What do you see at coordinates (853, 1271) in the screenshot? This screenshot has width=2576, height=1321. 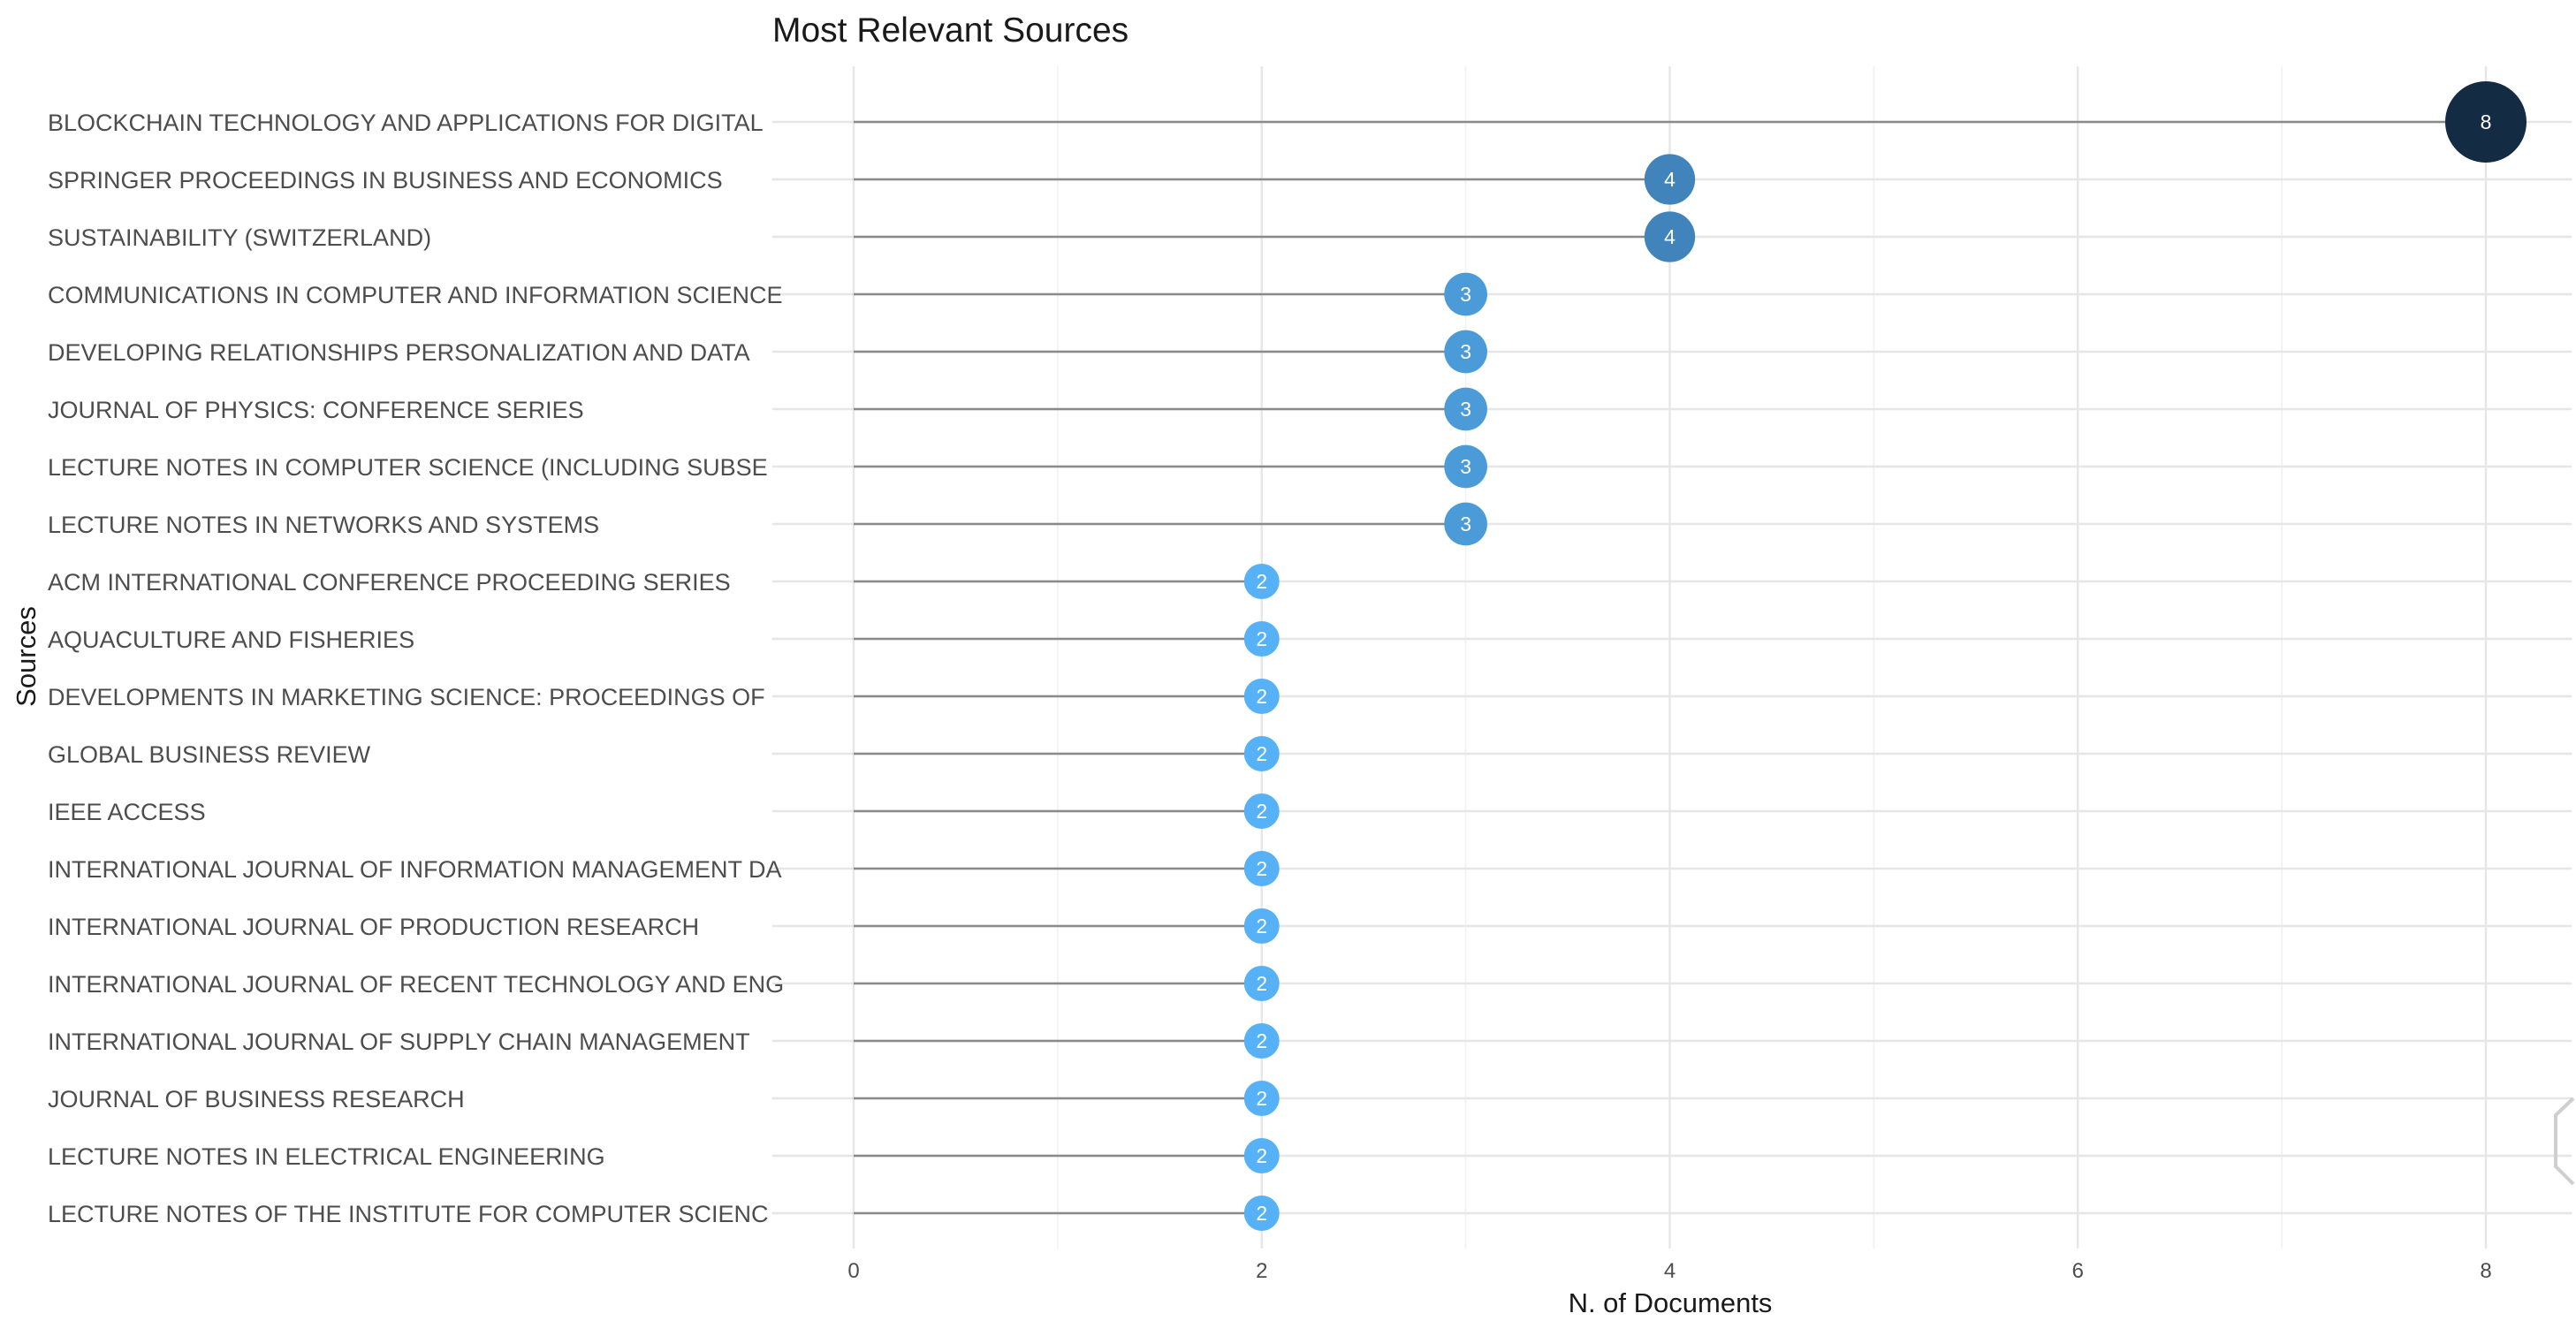 I see `x-tick-label: 0` at bounding box center [853, 1271].